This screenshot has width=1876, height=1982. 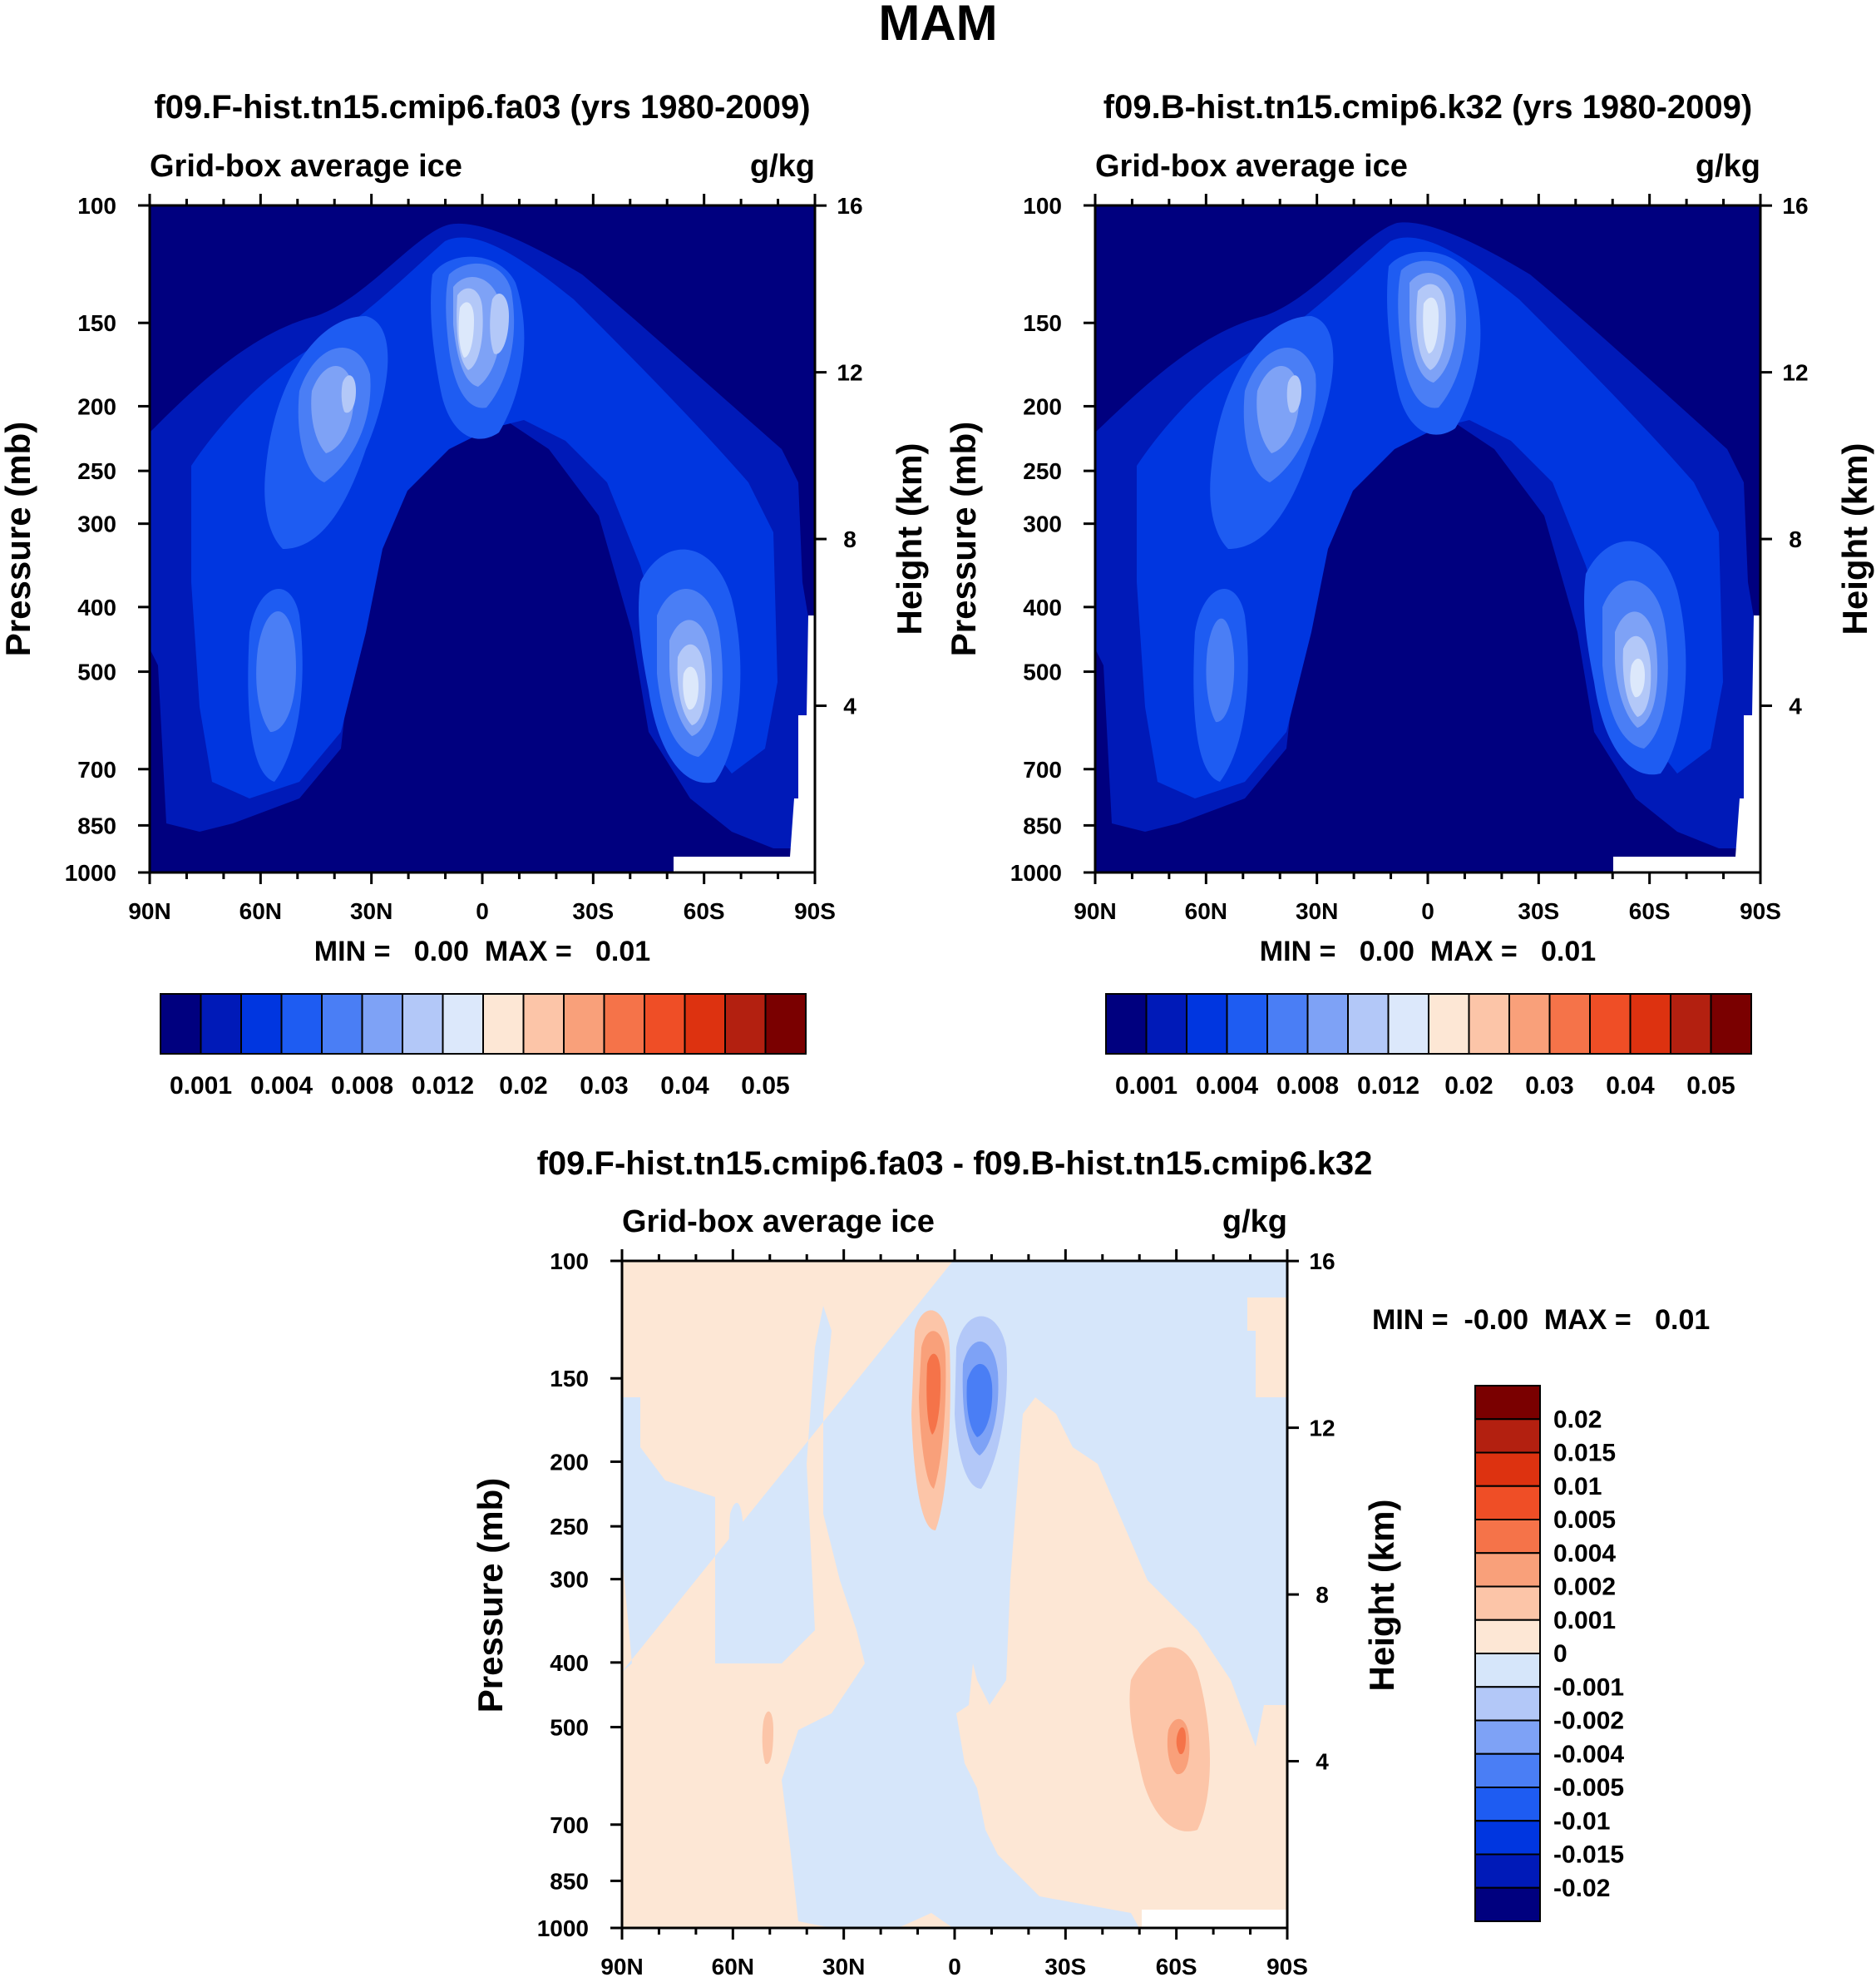 What do you see at coordinates (569, 1580) in the screenshot?
I see `y-tick-label: 300` at bounding box center [569, 1580].